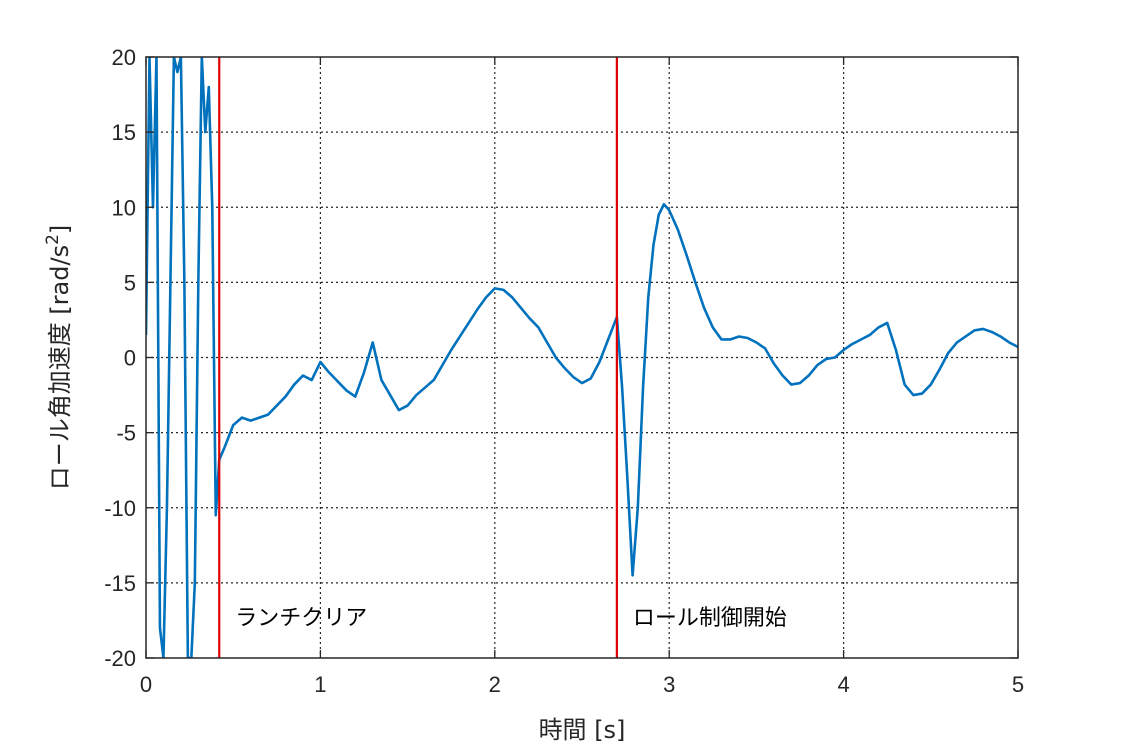 The width and height of the screenshot is (1125, 750). What do you see at coordinates (120, 658) in the screenshot?
I see `y-tick-label: -20` at bounding box center [120, 658].